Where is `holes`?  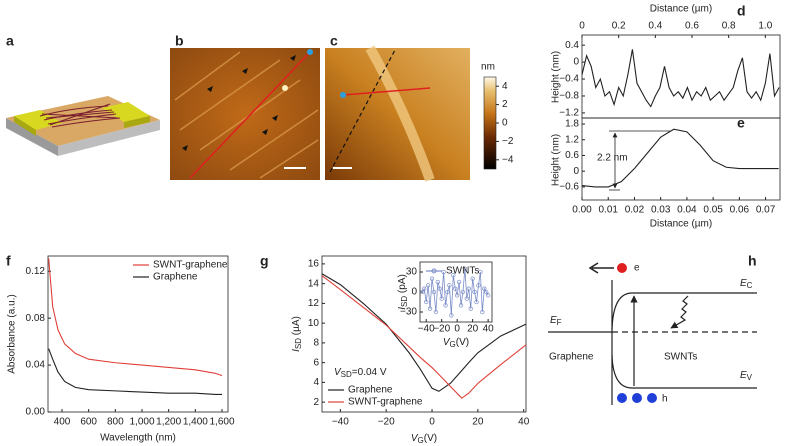 holes is located at coordinates (637, 398).